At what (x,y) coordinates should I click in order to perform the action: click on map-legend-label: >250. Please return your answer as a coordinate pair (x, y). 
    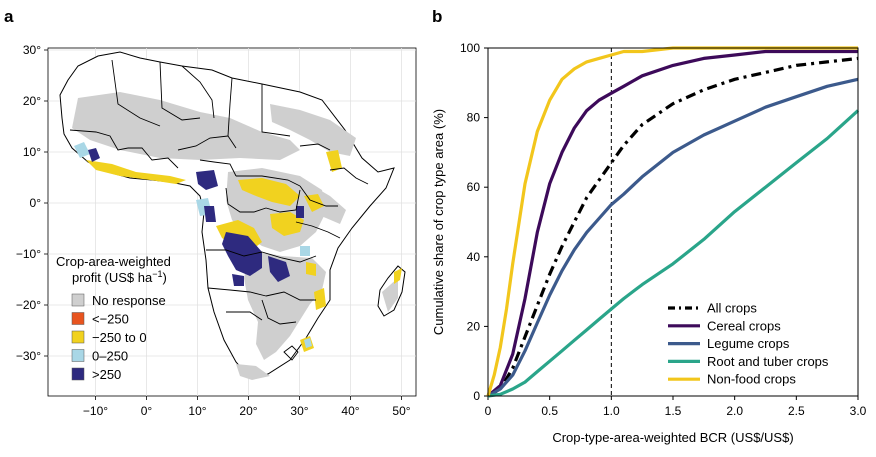
    Looking at the image, I should click on (106, 374).